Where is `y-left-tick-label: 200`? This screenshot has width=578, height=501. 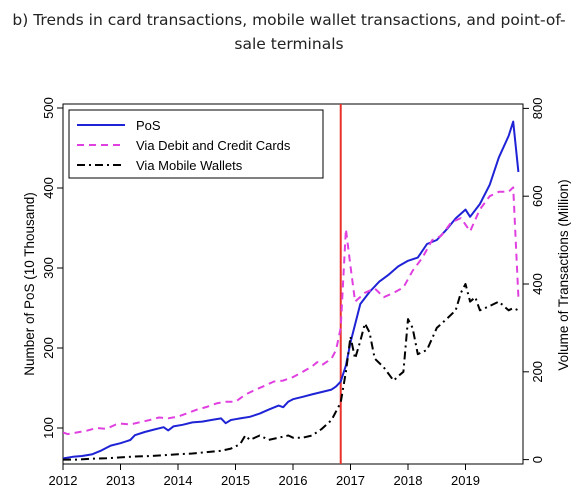 y-left-tick-label: 200 is located at coordinates (48, 348).